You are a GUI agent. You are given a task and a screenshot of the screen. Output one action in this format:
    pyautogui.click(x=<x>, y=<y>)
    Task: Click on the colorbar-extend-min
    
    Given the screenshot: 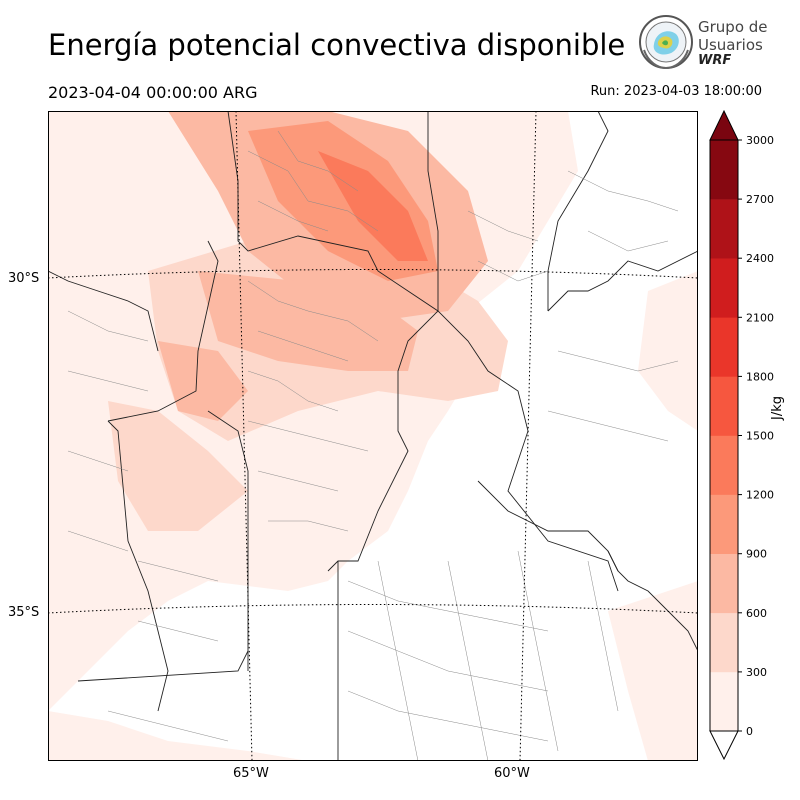 What is the action you would take?
    pyautogui.click(x=724, y=745)
    